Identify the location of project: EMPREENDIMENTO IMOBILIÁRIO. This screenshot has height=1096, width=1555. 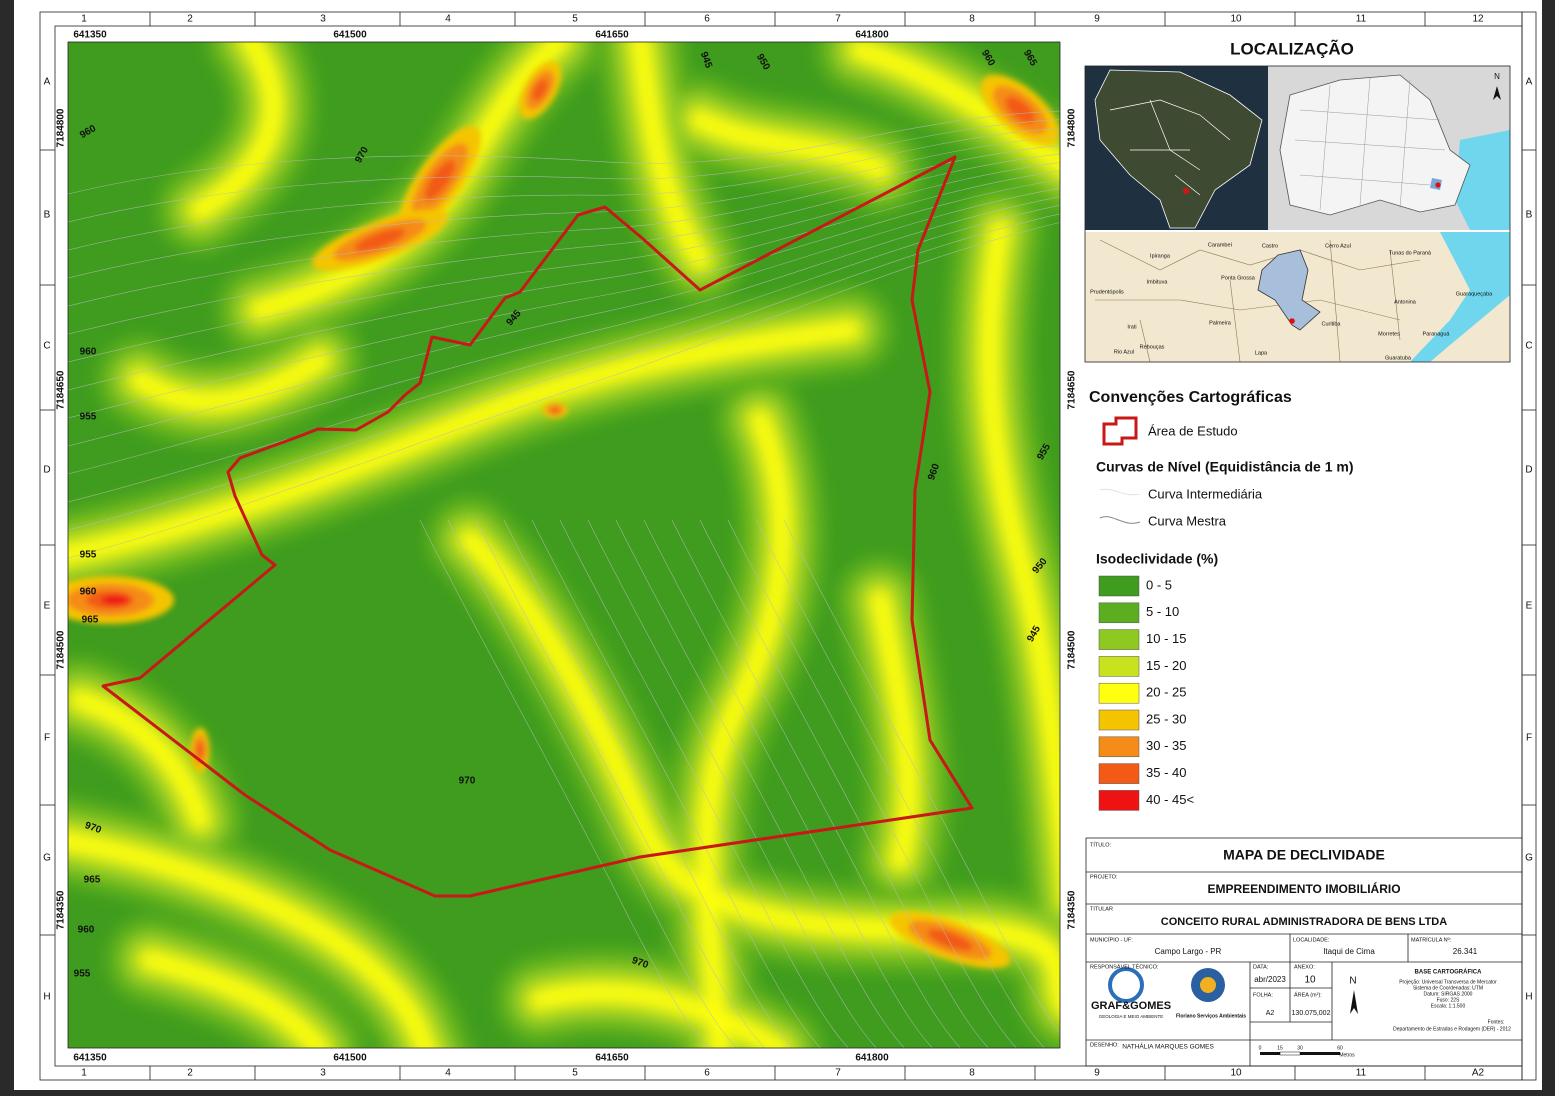
(1303, 888).